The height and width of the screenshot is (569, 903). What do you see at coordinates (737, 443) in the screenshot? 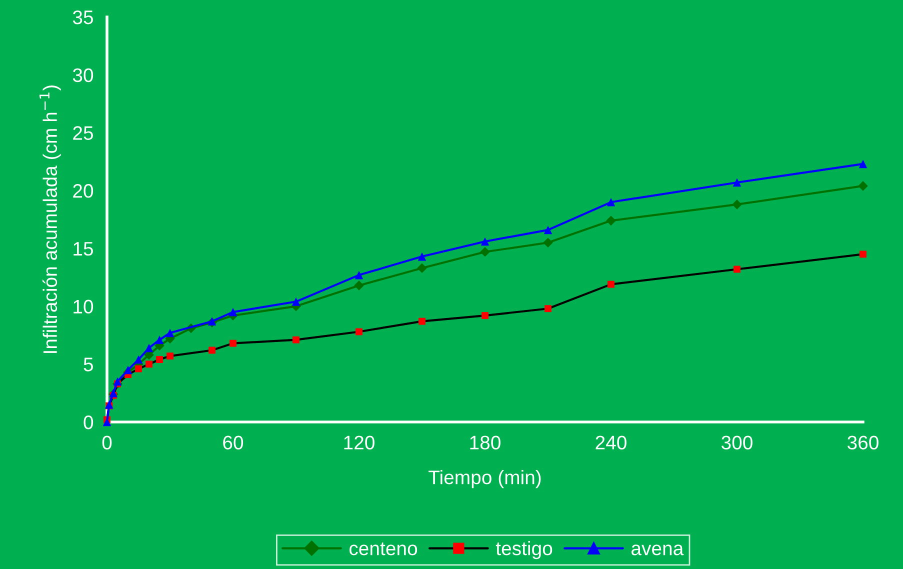
I see `x-tick-label: 300` at bounding box center [737, 443].